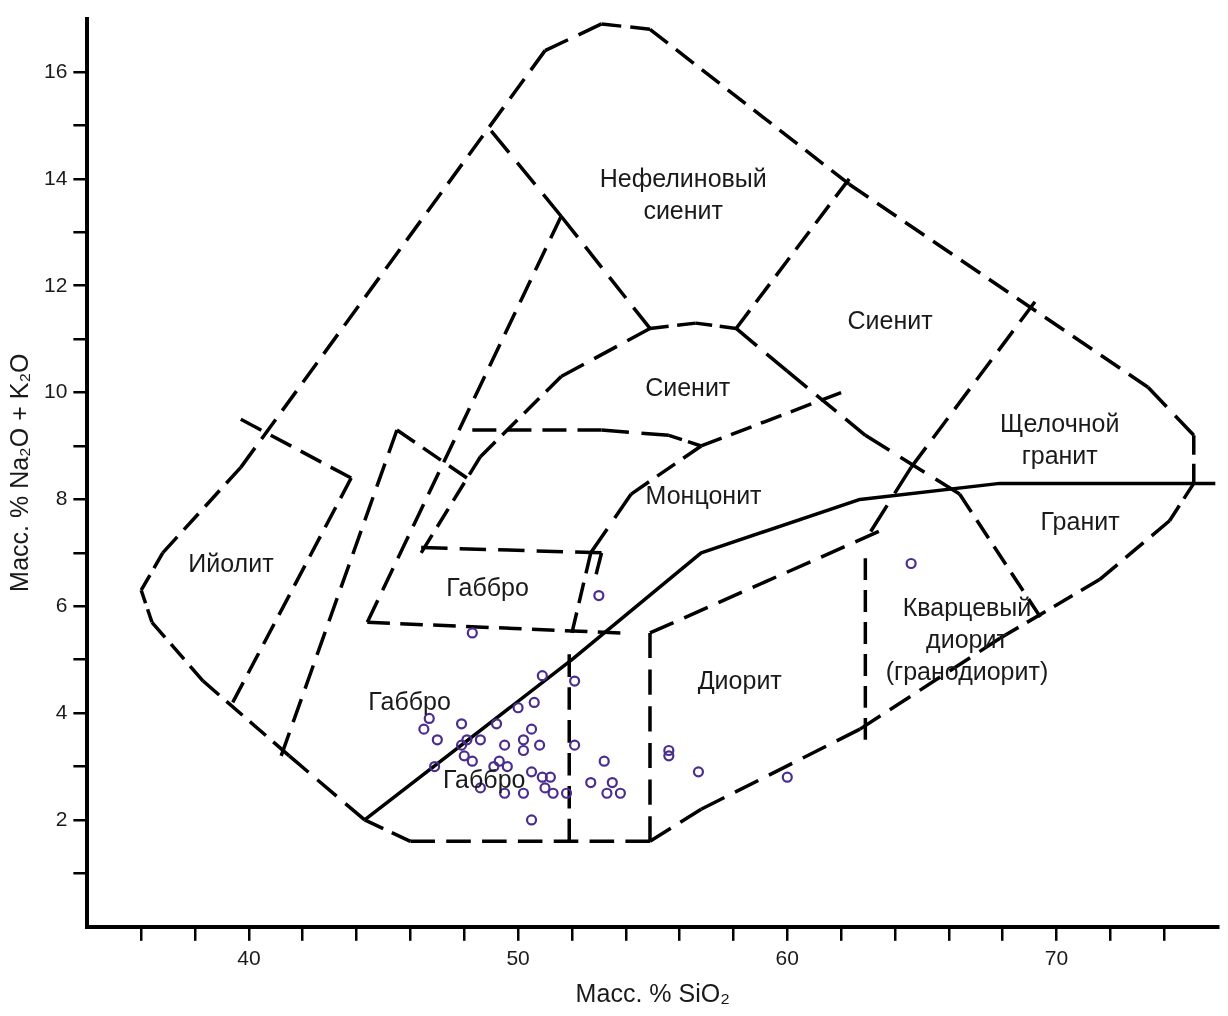 Image resolution: width=1228 pixels, height=1016 pixels. What do you see at coordinates (18, 472) in the screenshot?
I see `y-axis-title: Масс. % Na₂O + K₂O` at bounding box center [18, 472].